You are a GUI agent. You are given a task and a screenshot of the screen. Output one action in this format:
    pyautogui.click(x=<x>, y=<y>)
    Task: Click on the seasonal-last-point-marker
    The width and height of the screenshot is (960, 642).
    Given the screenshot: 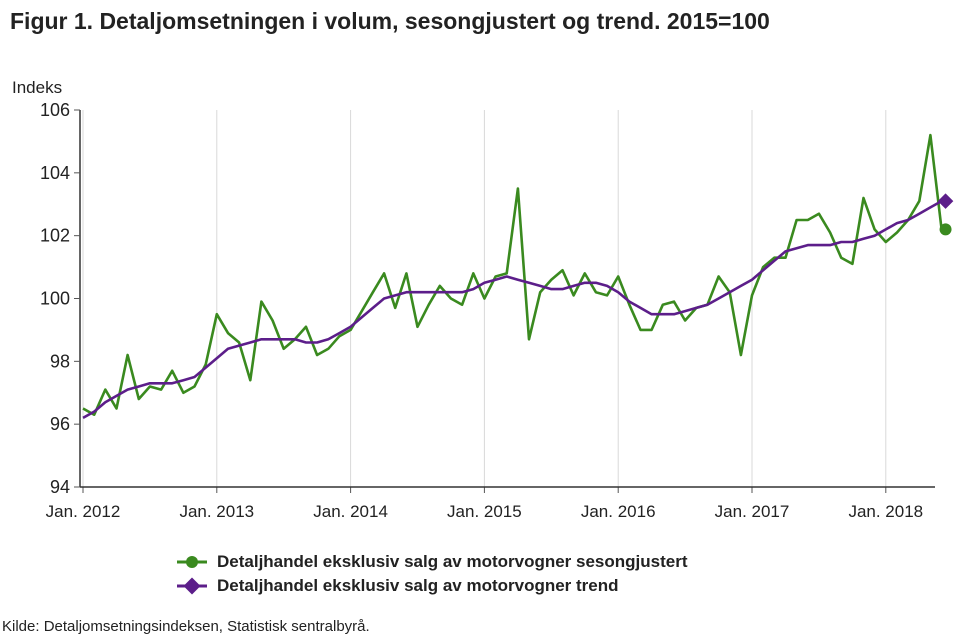 What is the action you would take?
    pyautogui.click(x=945, y=229)
    